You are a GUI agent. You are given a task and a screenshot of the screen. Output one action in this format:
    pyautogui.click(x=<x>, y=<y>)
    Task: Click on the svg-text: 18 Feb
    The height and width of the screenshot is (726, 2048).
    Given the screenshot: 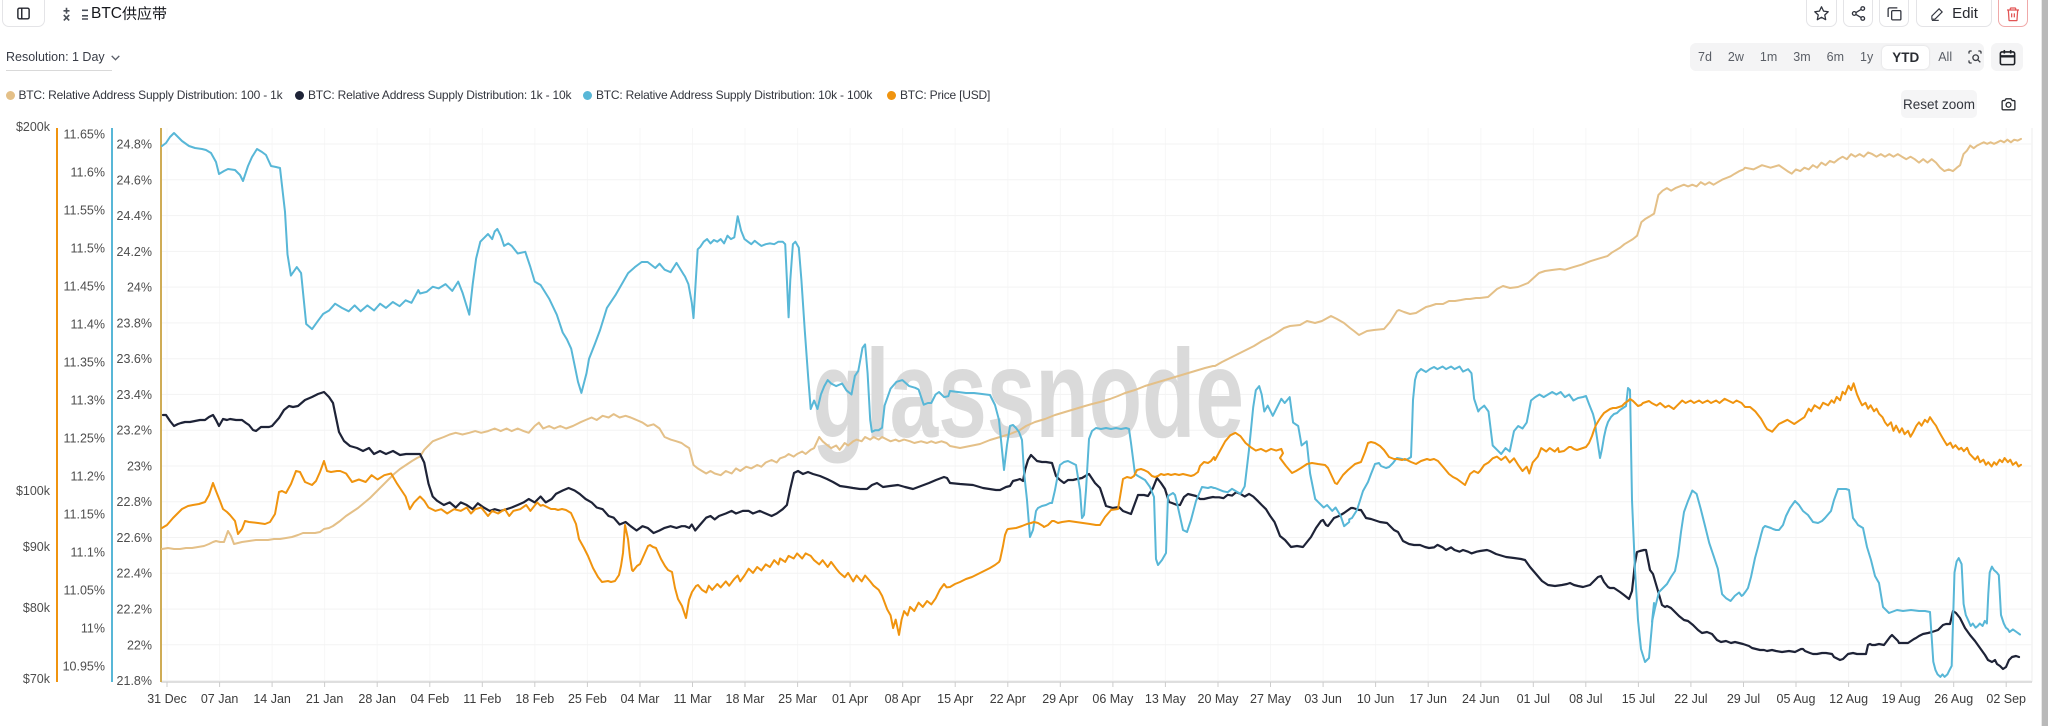 What is the action you would take?
    pyautogui.click(x=534, y=699)
    